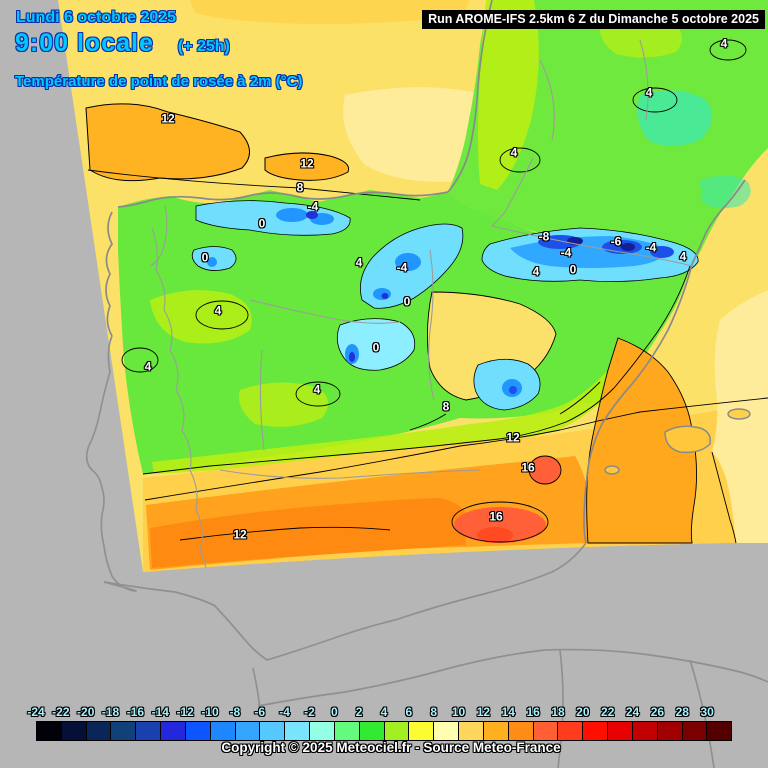  What do you see at coordinates (495, 535) in the screenshot?
I see `region-hot-spot-core` at bounding box center [495, 535].